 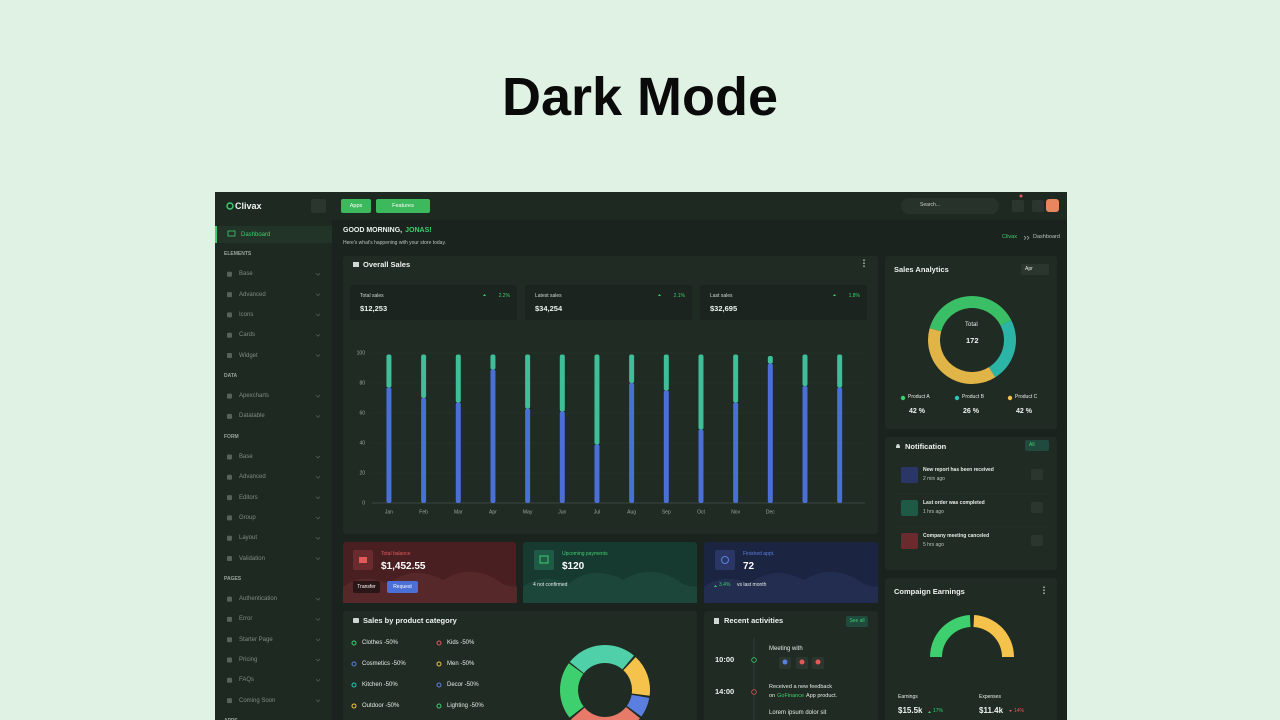 What do you see at coordinates (919, 397) in the screenshot?
I see `legend-label: Product A` at bounding box center [919, 397].